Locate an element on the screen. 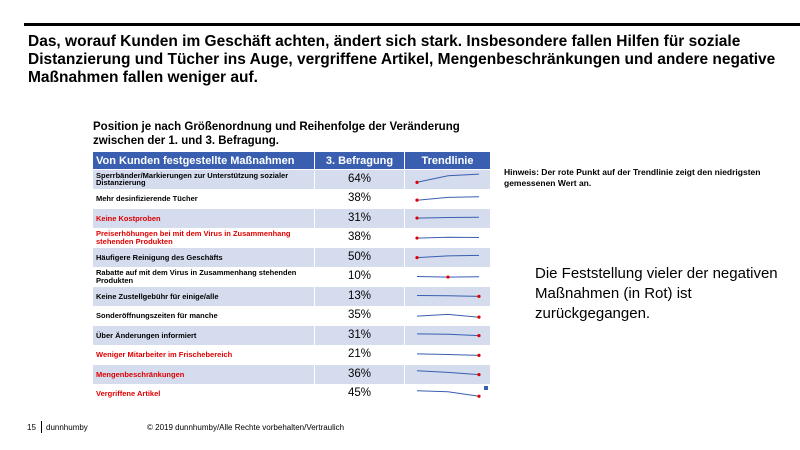 This screenshot has height=450, width=800. table-row: Über Änderungen informiert 31% is located at coordinates (291, 335).